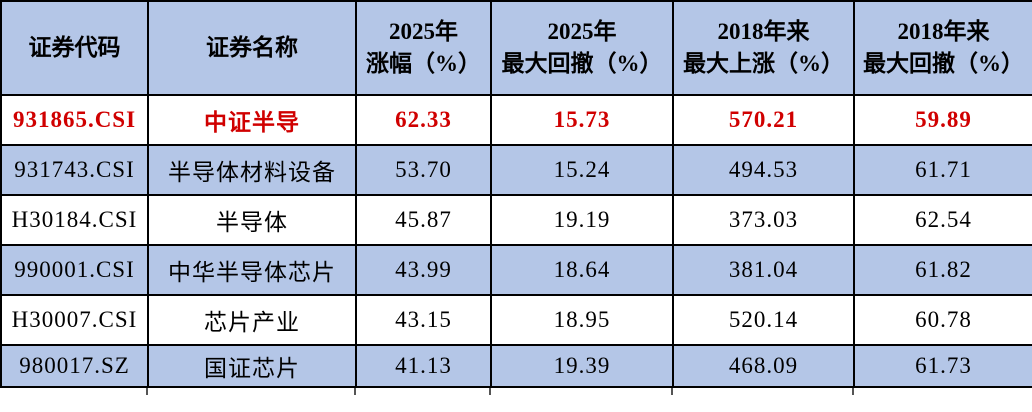 This screenshot has height=412, width=1032. I want to click on cell-max_drawdown_since_2018: 59.89, so click(942, 120).